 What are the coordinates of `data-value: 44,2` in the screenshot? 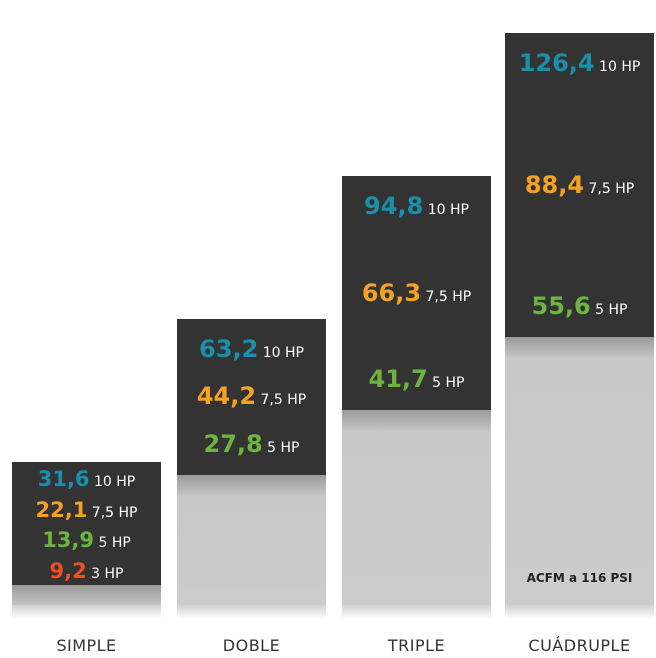 It's located at (226, 396).